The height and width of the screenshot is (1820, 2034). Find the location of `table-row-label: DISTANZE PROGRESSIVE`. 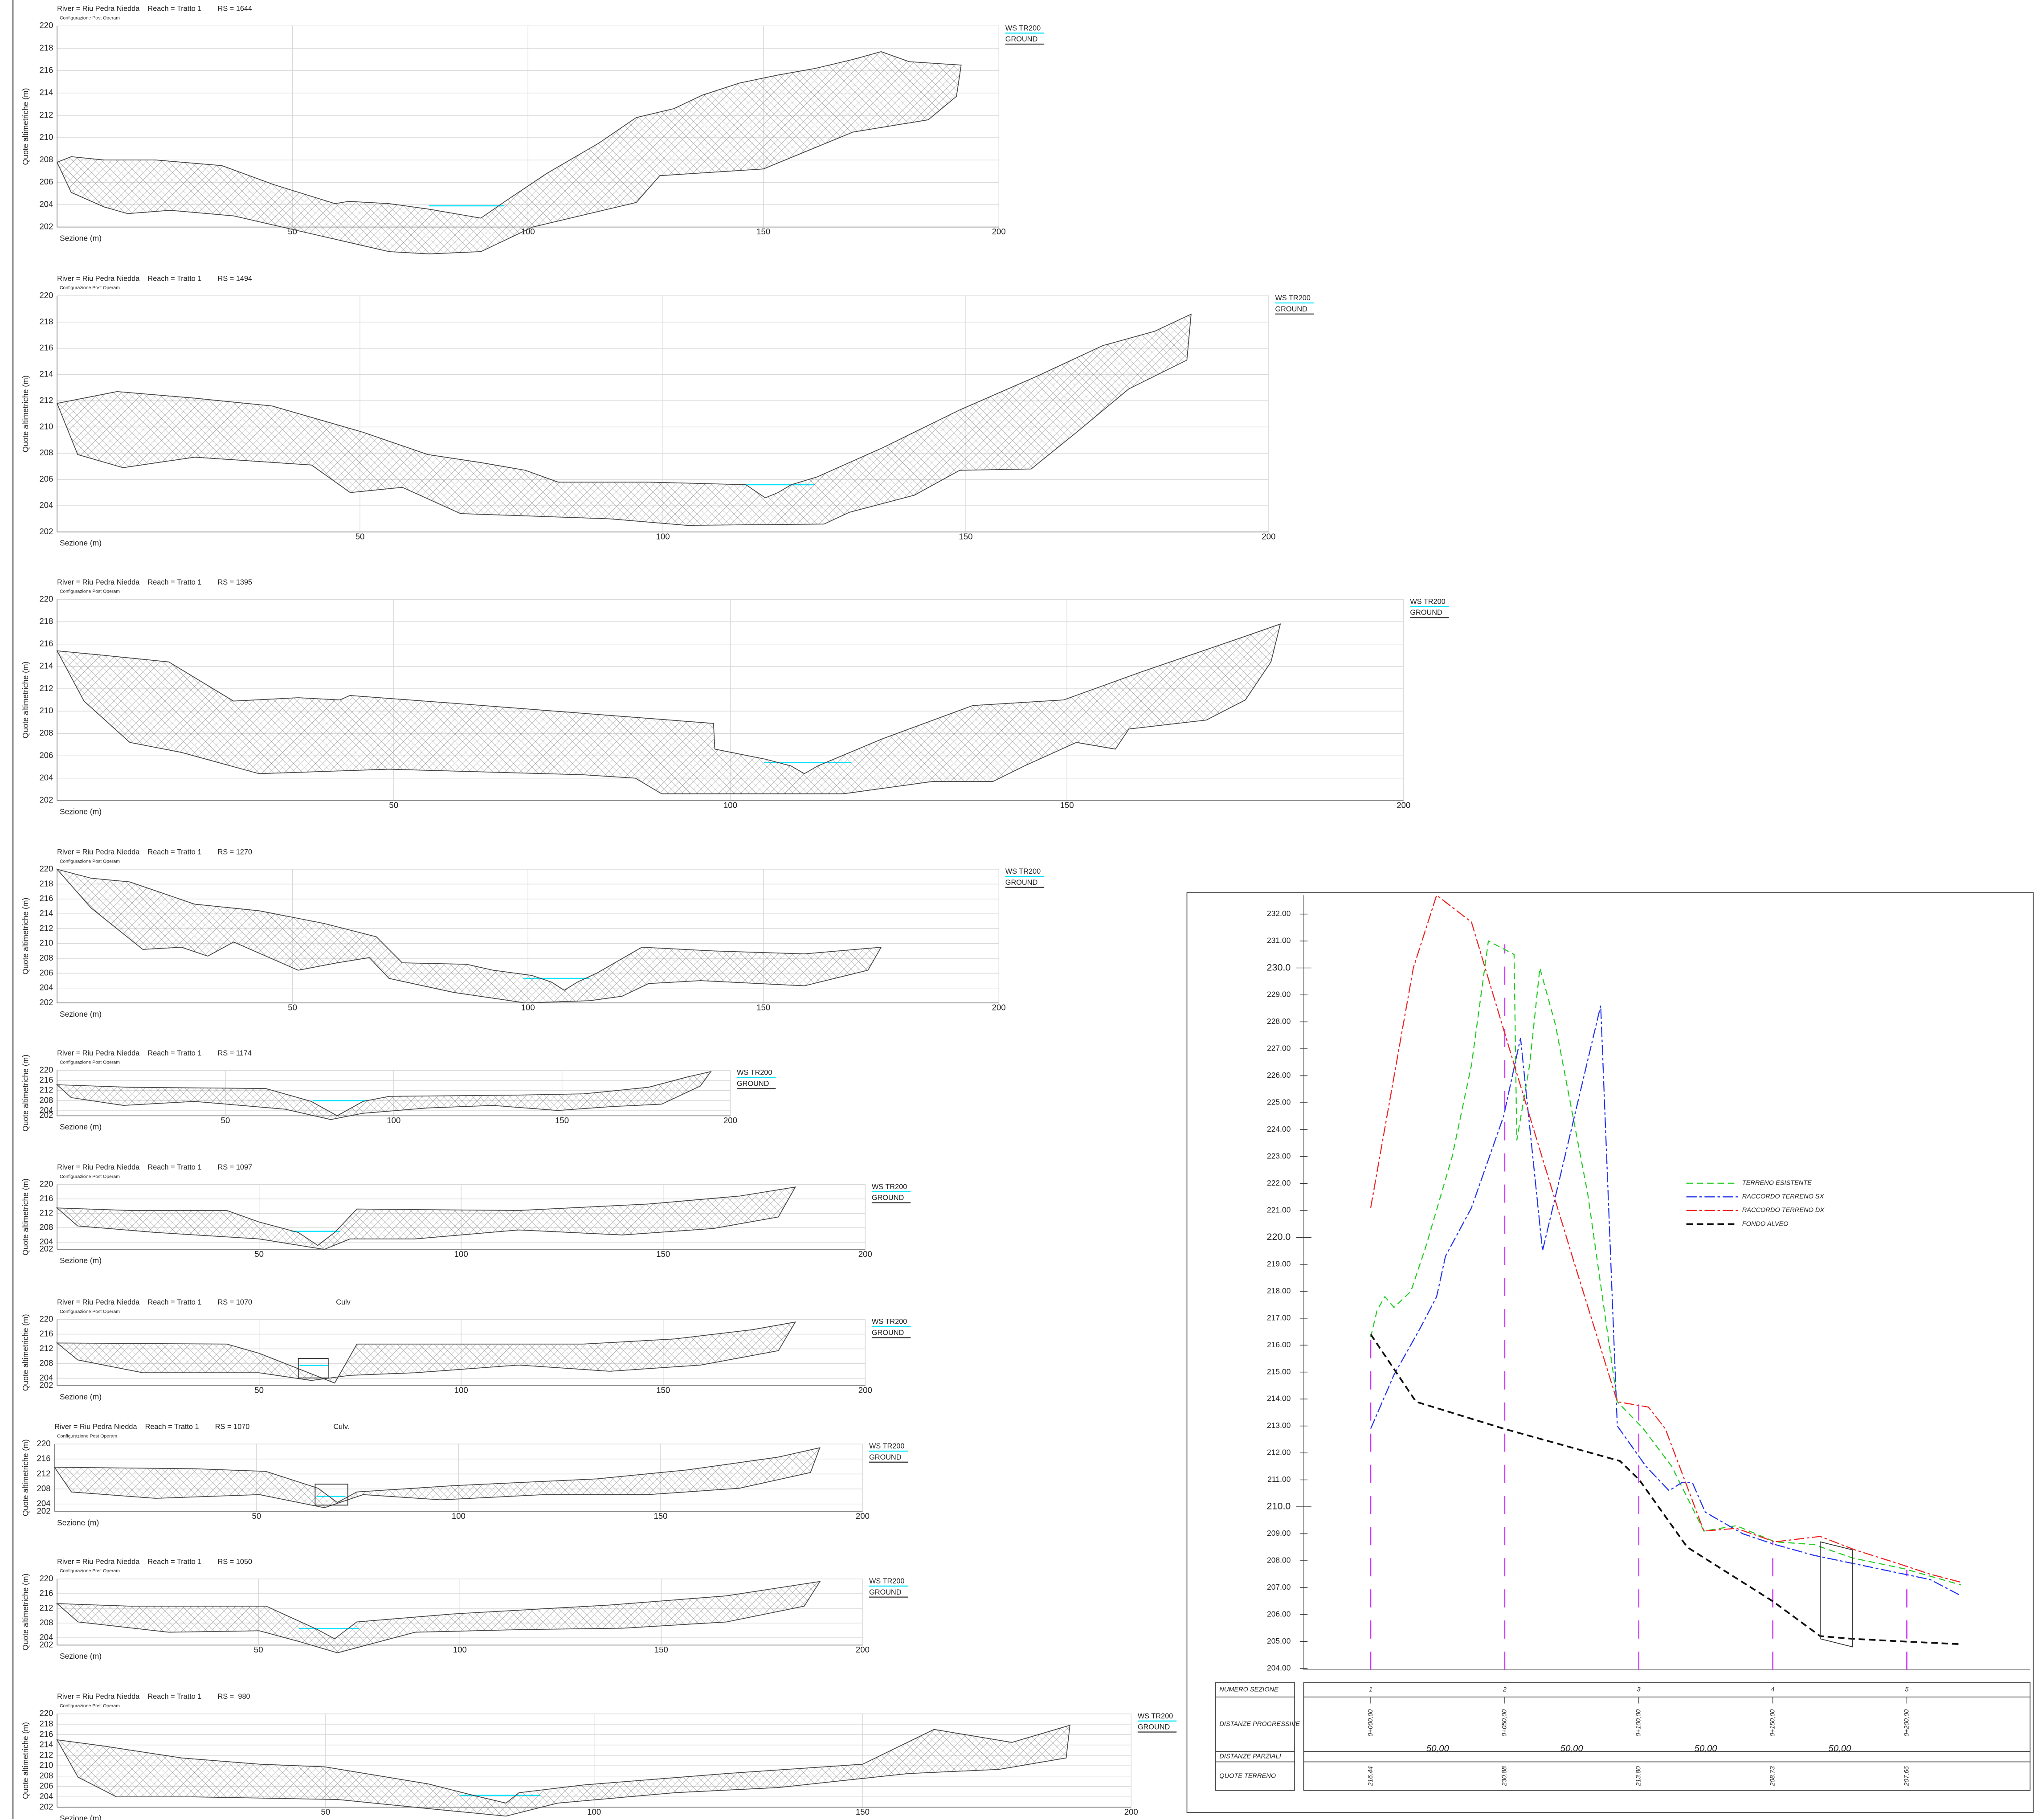

table-row-label: DISTANZE PROGRESSIVE is located at coordinates (1259, 1725).